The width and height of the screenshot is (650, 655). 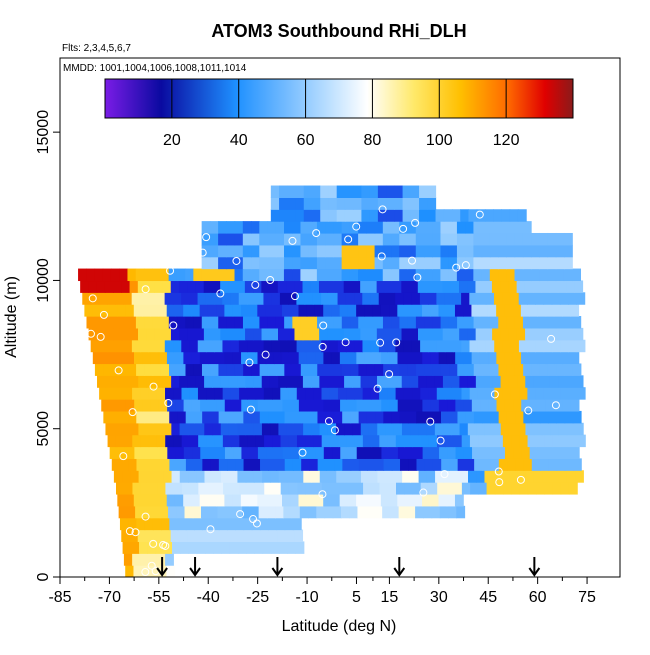 What do you see at coordinates (439, 597) in the screenshot?
I see `x-tick-label: 30` at bounding box center [439, 597].